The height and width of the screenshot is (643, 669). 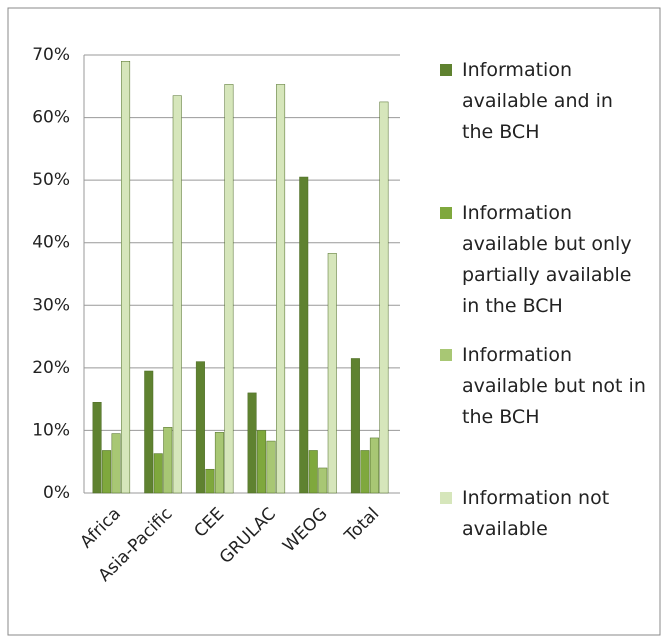 I want to click on legend-item: Information not available, so click(x=545, y=514).